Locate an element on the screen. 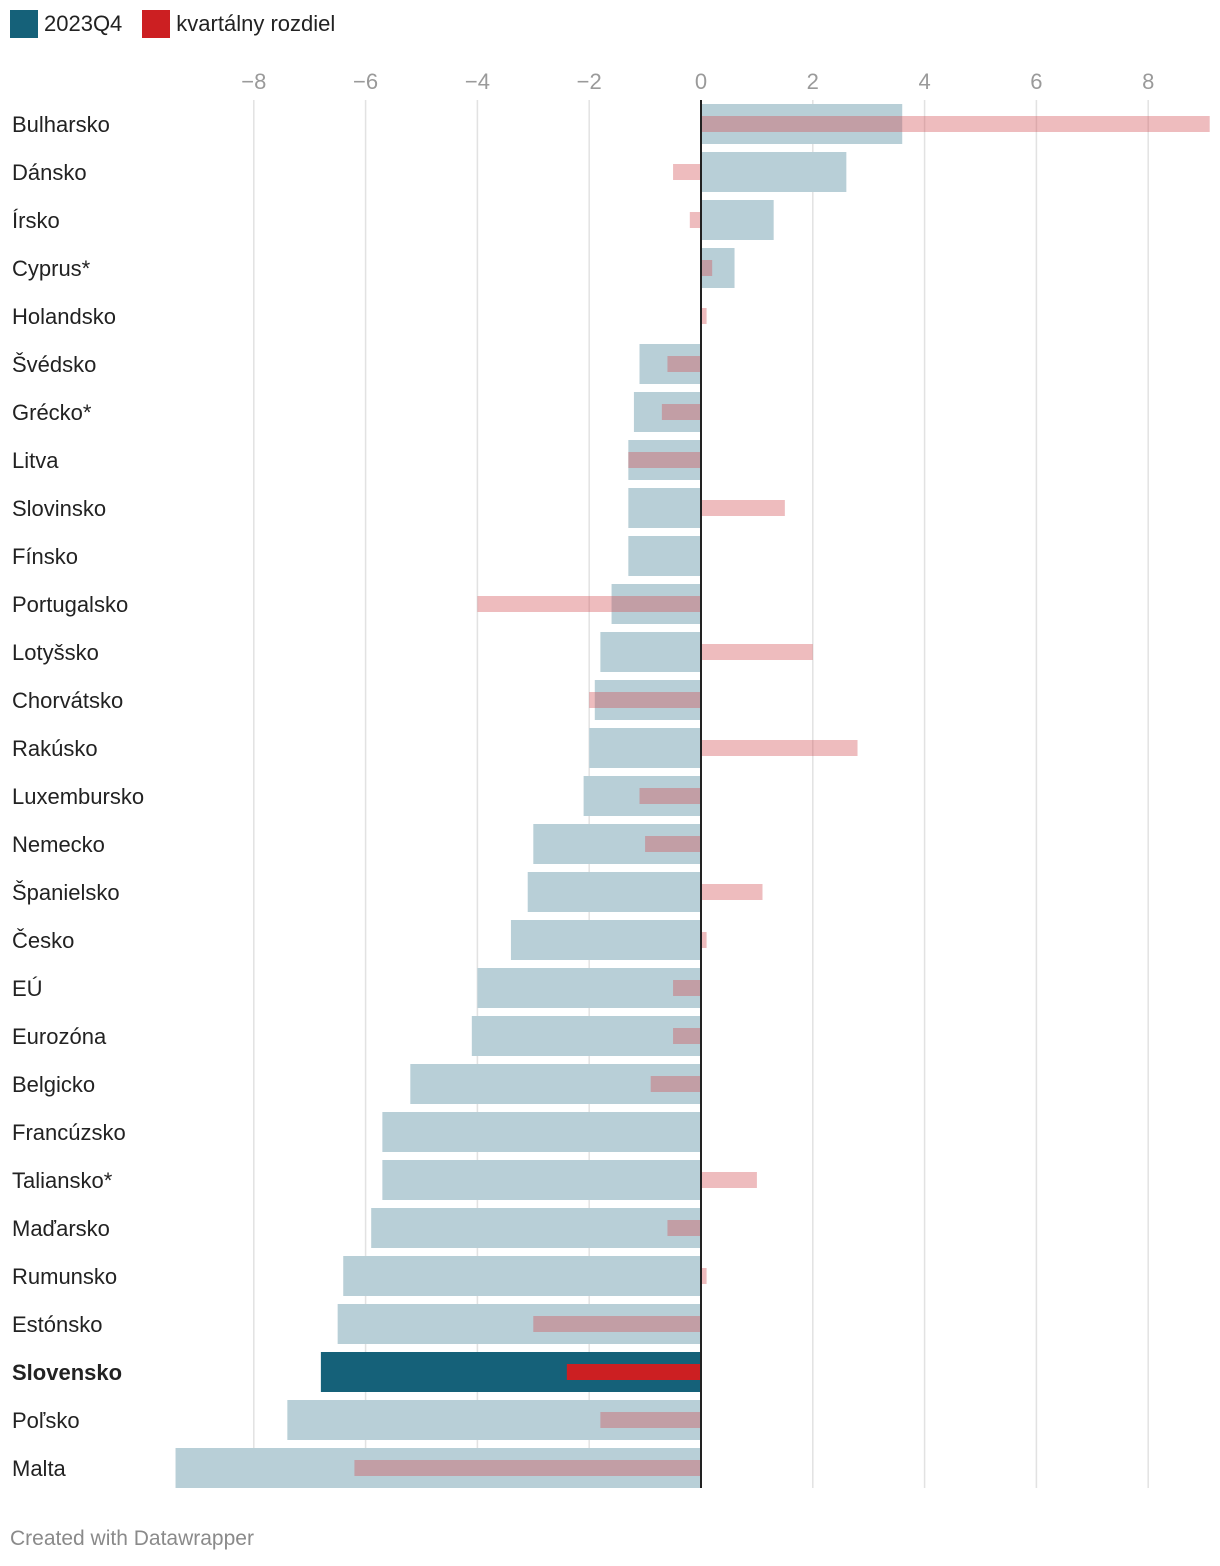 This screenshot has height=1566, width=1220. category-label-estonsko: Estónsko is located at coordinates (57, 1324).